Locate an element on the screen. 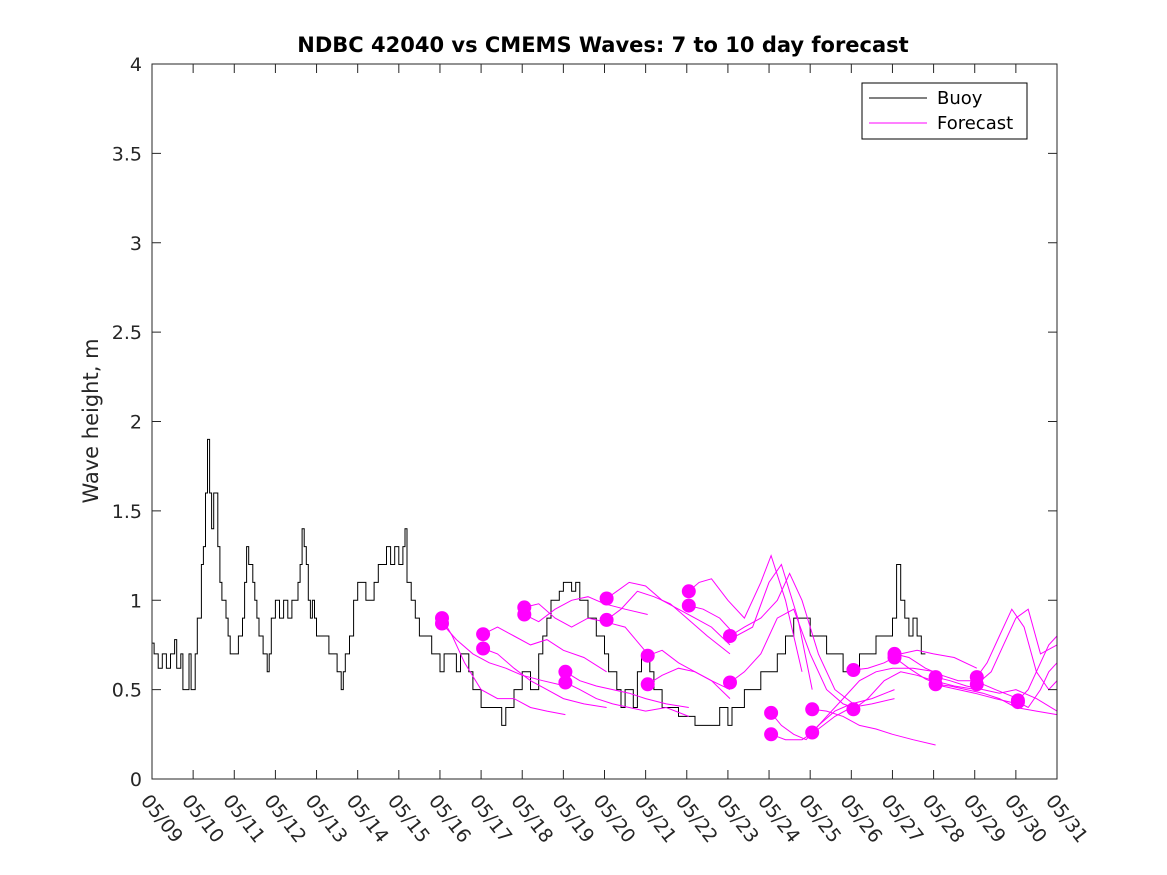 The image size is (1167, 875). y-tick-label: 2.5 is located at coordinates (127, 333).